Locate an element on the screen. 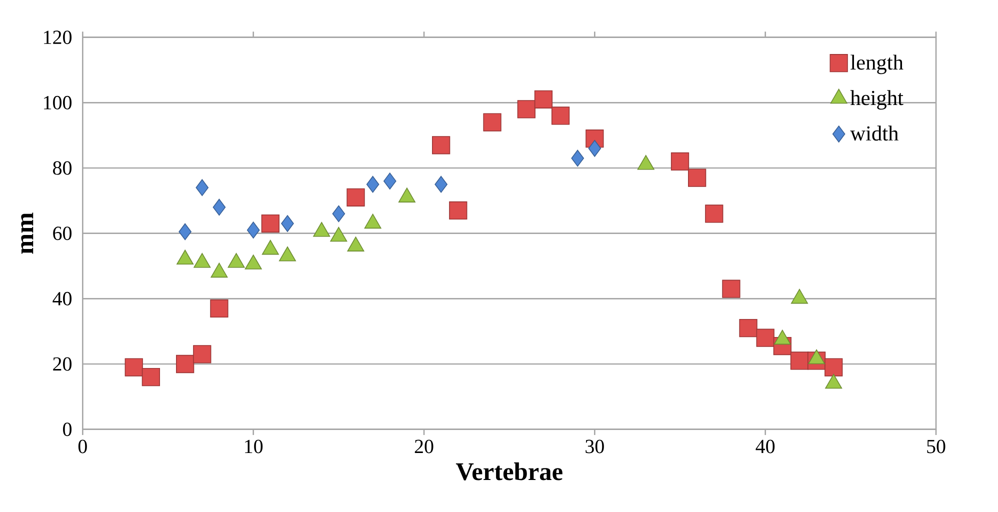 The width and height of the screenshot is (998, 512). legend-label: height is located at coordinates (877, 100).